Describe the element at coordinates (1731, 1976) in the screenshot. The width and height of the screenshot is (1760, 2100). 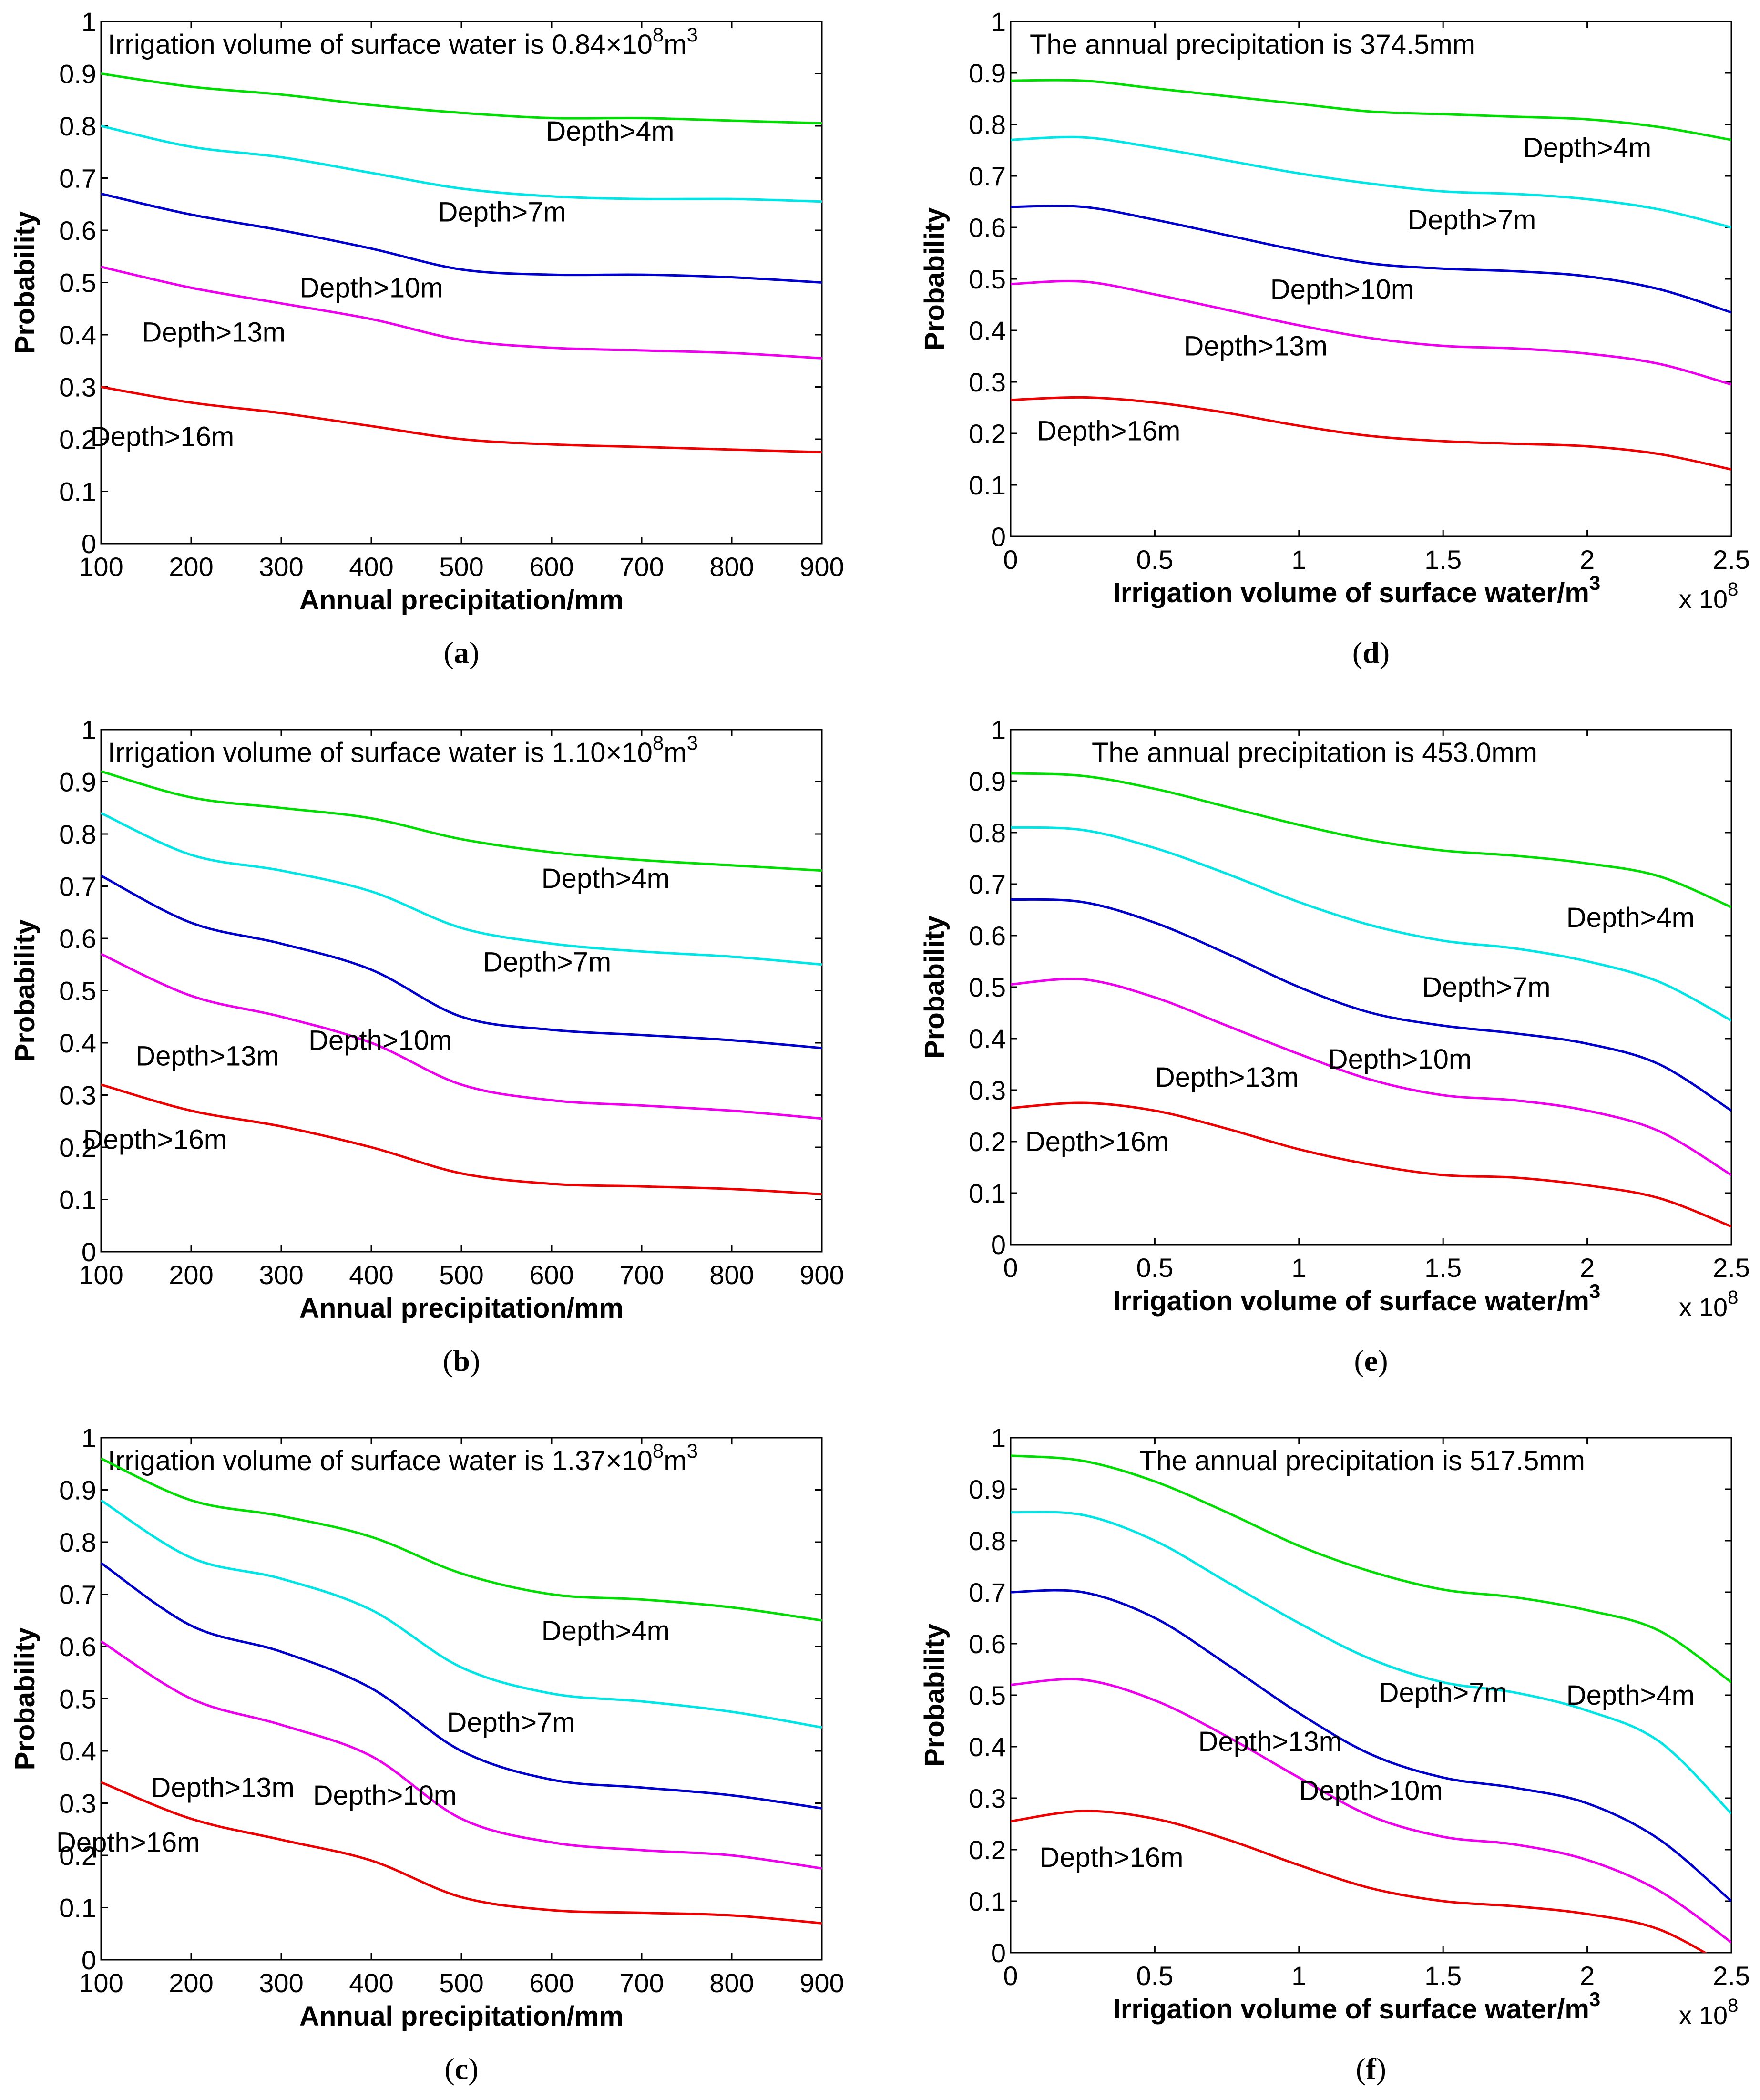
I see `x-tick-label: 2.5` at that location.